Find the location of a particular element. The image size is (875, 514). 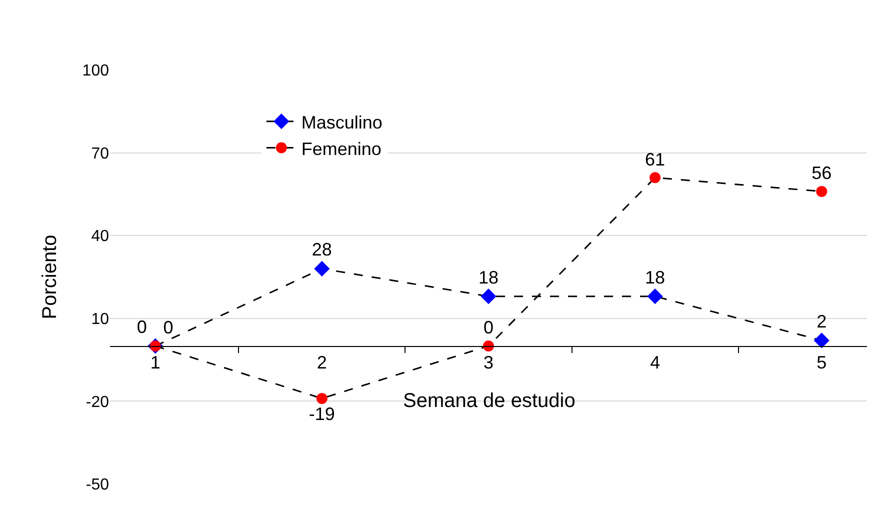

data-label: 61 is located at coordinates (655, 159).